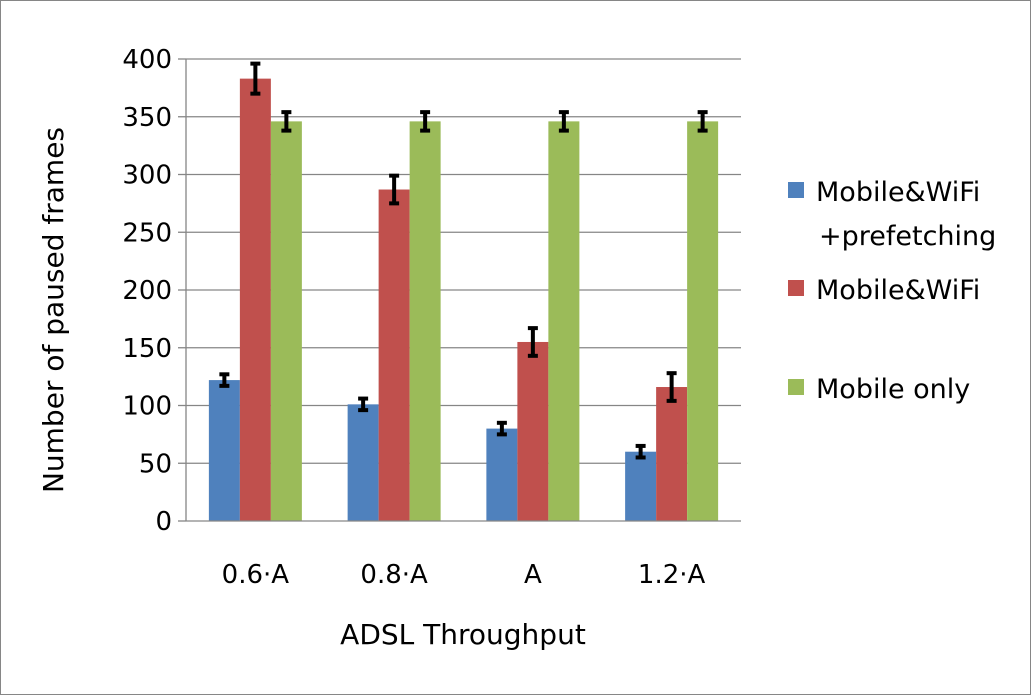 The height and width of the screenshot is (698, 1031). I want to click on y-axis-title: Number of paused frames, so click(53, 310).